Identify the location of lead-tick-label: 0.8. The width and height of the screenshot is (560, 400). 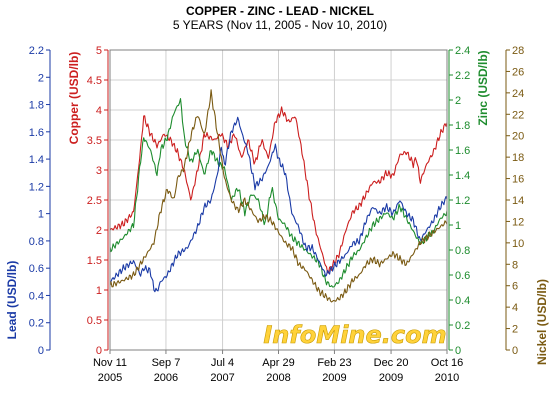
(36, 242).